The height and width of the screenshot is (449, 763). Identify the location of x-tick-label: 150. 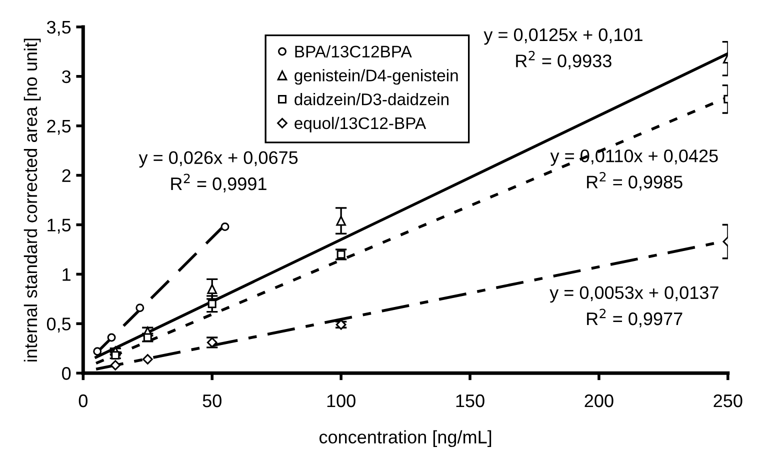
(470, 401).